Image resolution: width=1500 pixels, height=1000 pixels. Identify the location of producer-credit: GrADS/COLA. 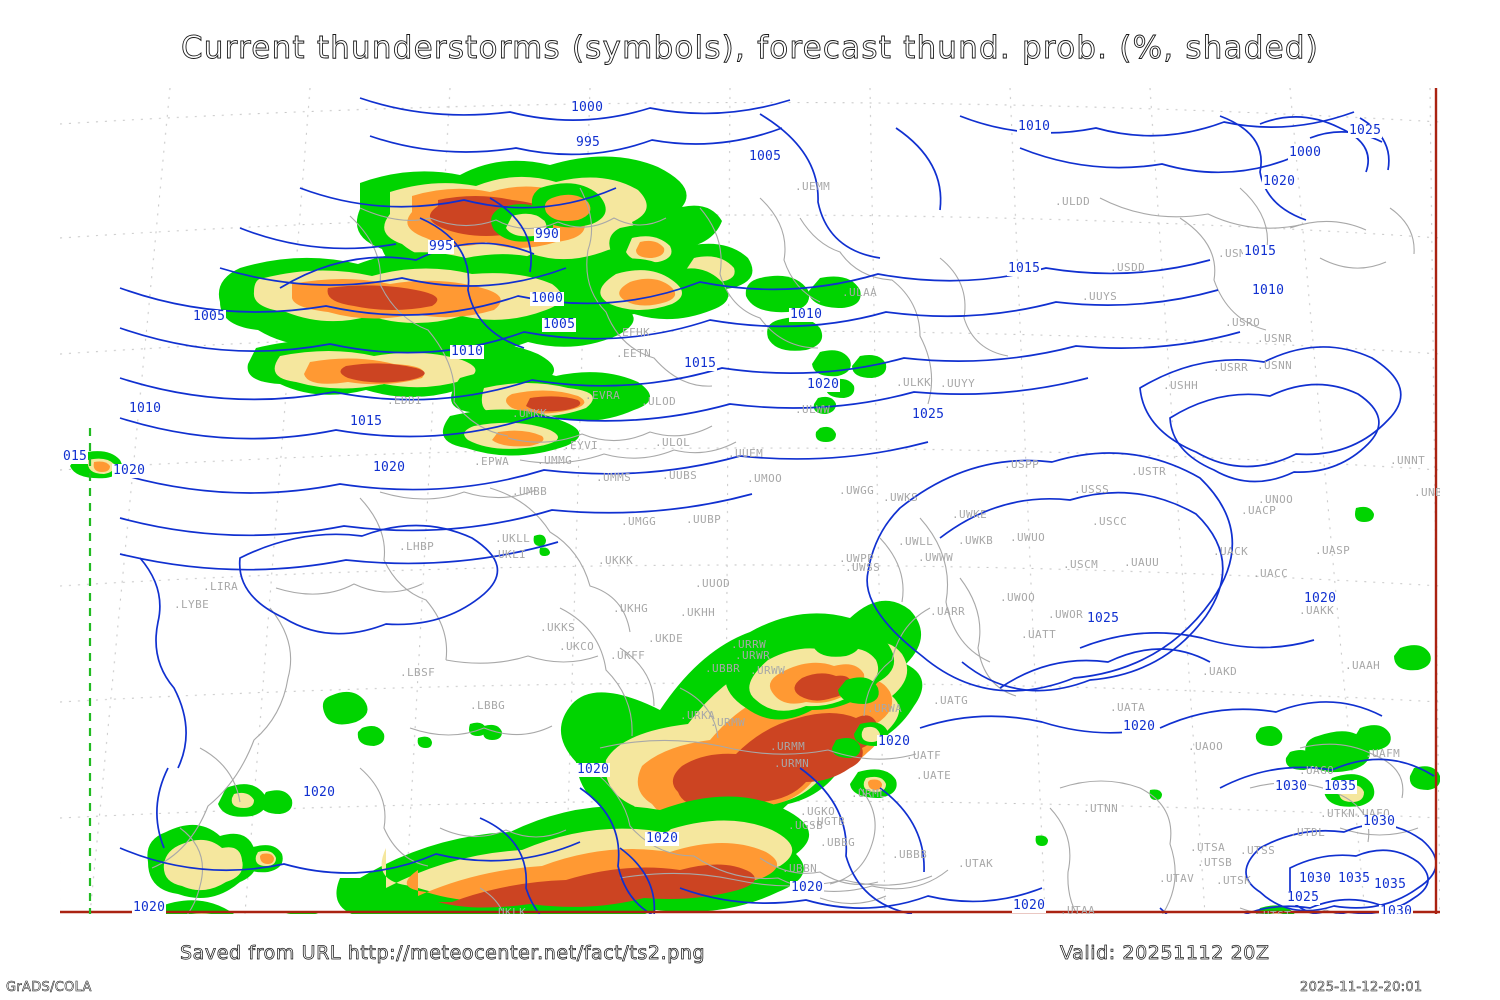
(49, 988).